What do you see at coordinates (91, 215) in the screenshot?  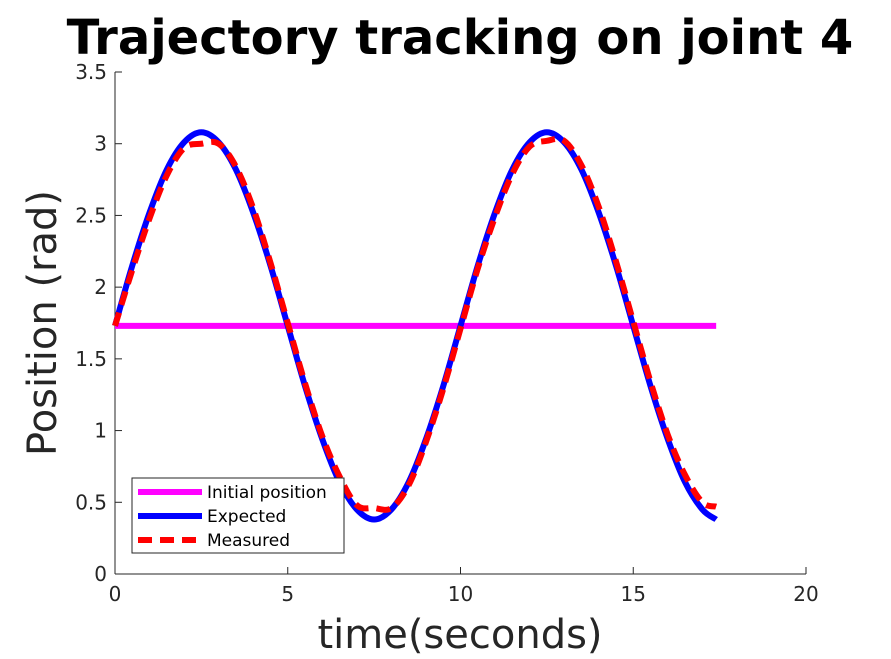 I see `y-tick-label: 2.5` at bounding box center [91, 215].